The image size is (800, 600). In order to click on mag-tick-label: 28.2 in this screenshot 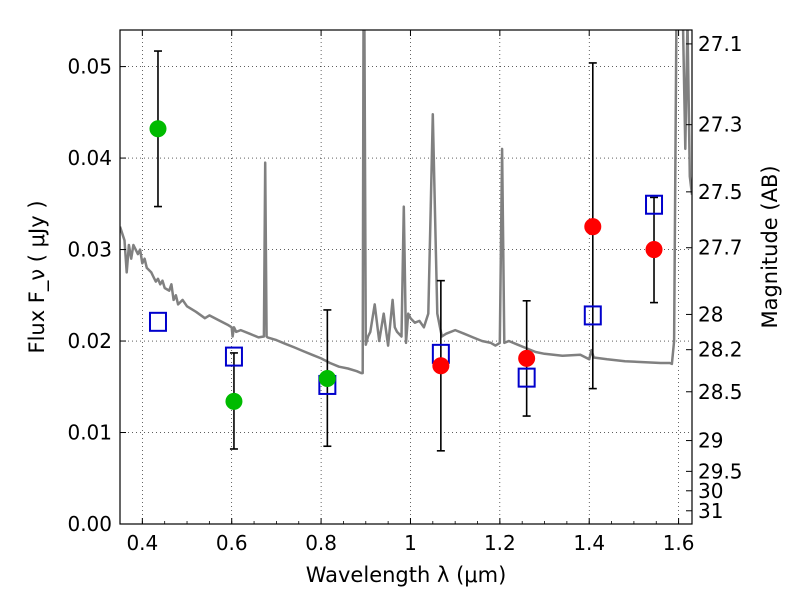, I will do `click(720, 350)`.